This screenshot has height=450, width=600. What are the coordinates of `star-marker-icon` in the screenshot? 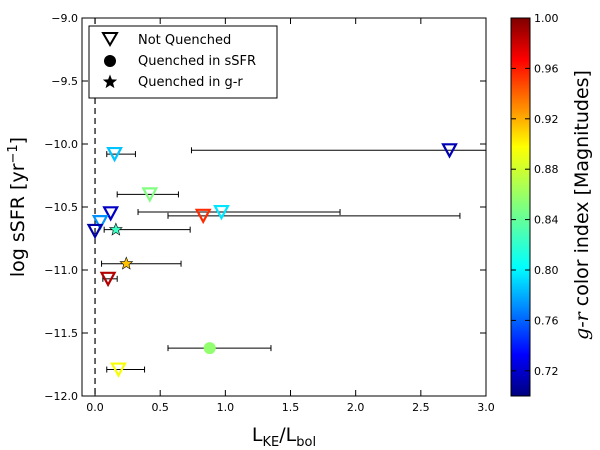 It's located at (110, 81).